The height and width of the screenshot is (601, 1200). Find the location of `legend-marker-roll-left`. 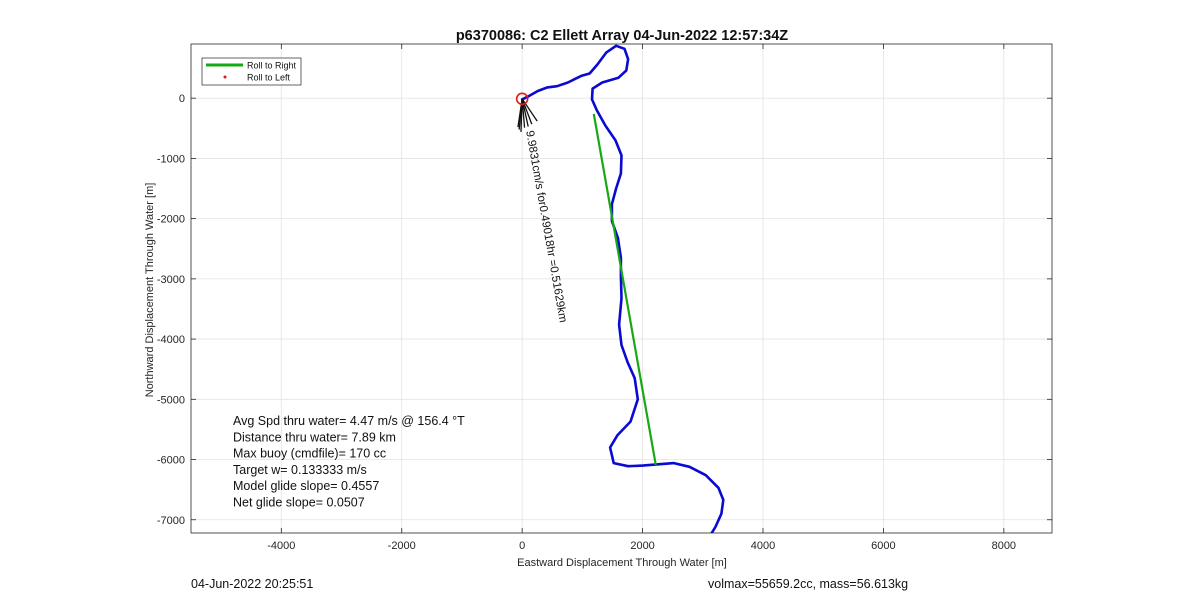

legend-marker-roll-left is located at coordinates (225, 77).